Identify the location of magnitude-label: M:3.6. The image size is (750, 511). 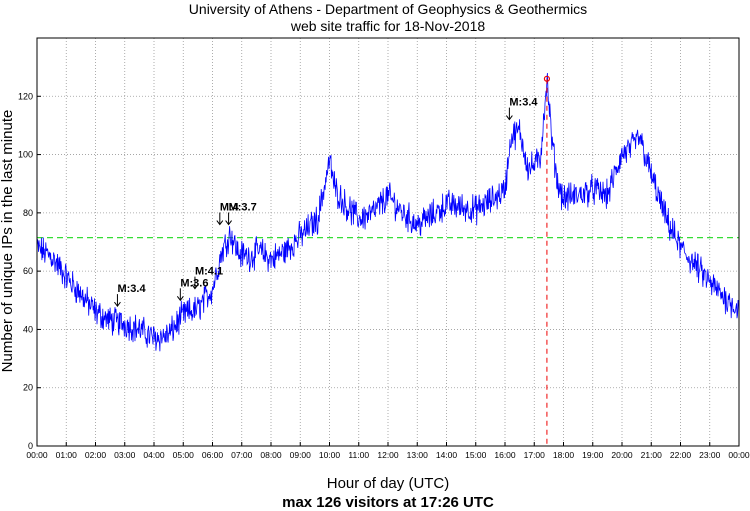
(194, 283).